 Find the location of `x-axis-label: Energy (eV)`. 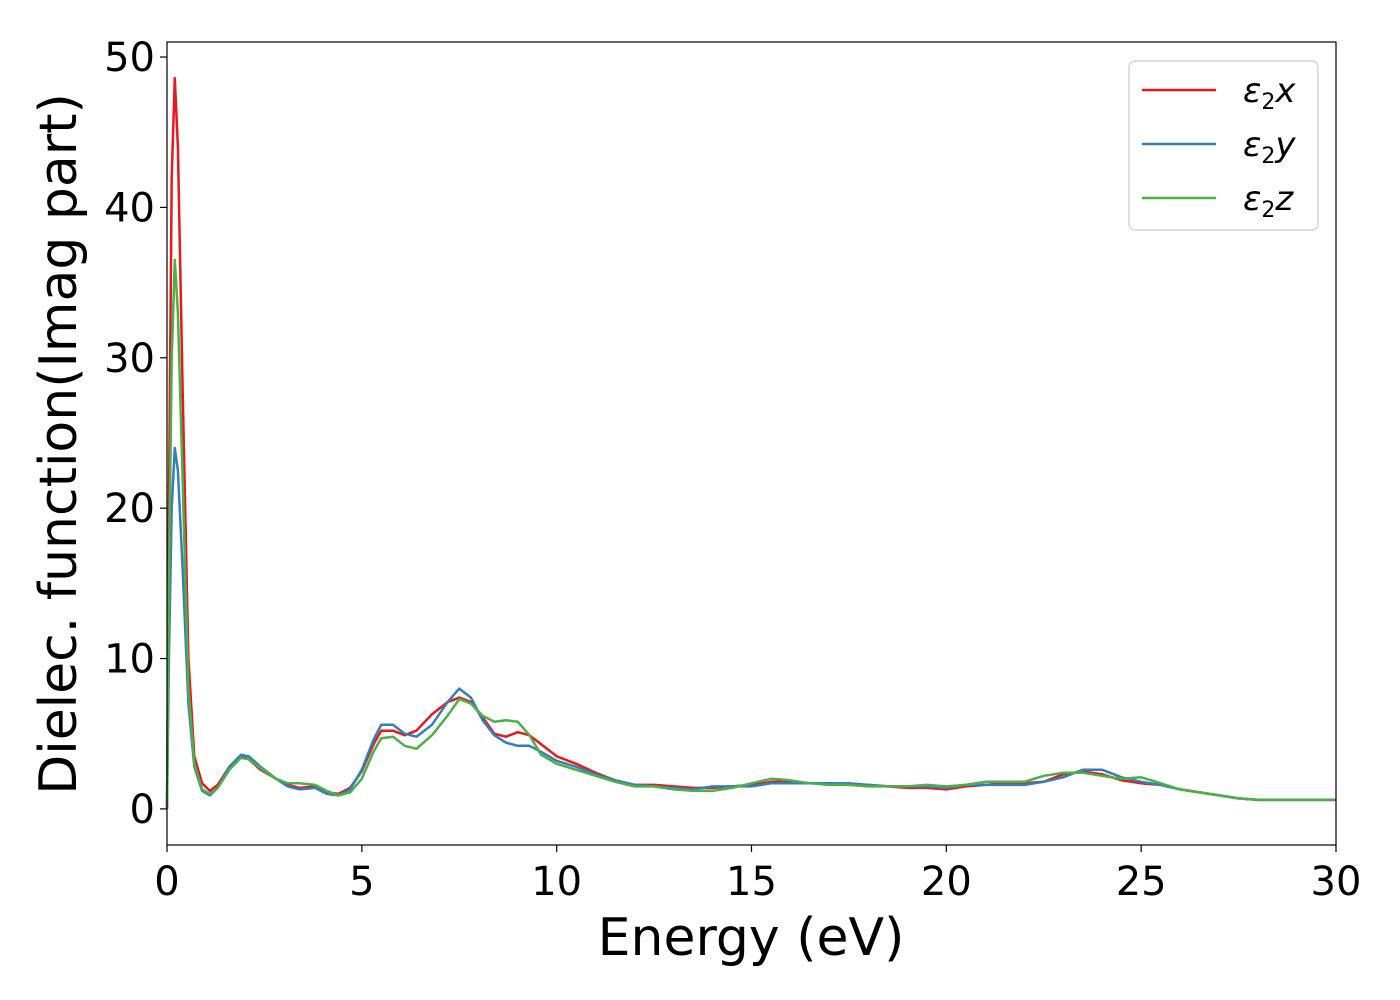

x-axis-label: Energy (eV) is located at coordinates (751, 938).